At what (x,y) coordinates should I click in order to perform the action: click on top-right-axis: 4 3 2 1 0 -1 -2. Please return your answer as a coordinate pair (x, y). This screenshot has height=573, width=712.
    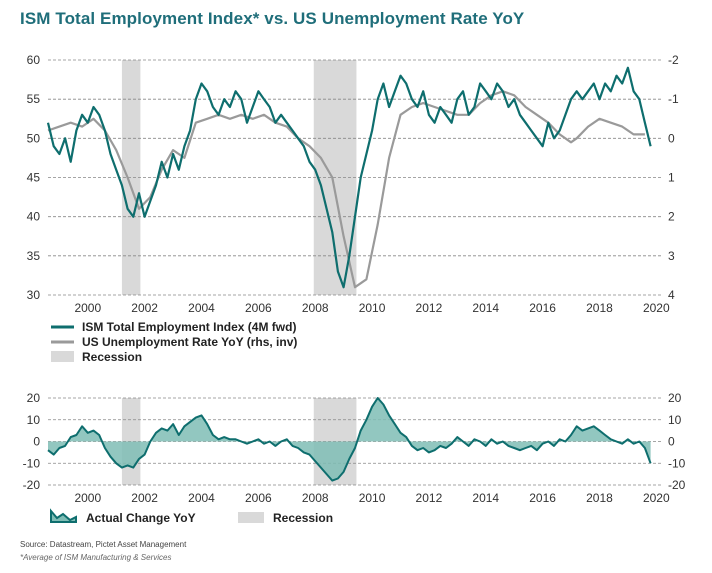
    Looking at the image, I should click on (673, 177).